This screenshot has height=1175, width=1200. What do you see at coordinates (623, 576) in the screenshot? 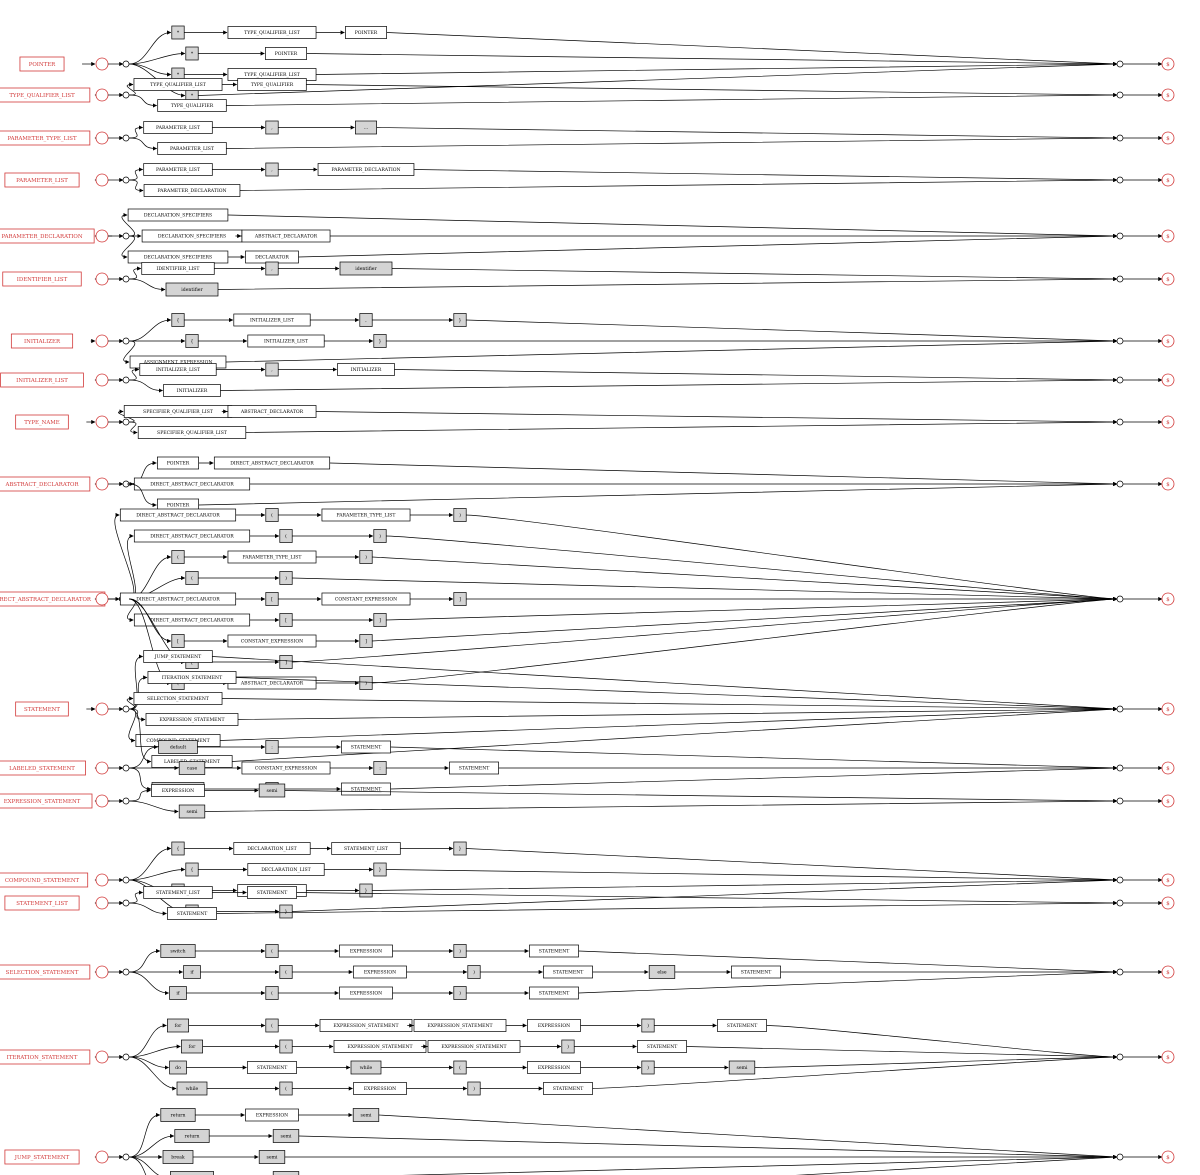
I see `alternative: (PARAMETER_TYPE_LIST)` at bounding box center [623, 576].